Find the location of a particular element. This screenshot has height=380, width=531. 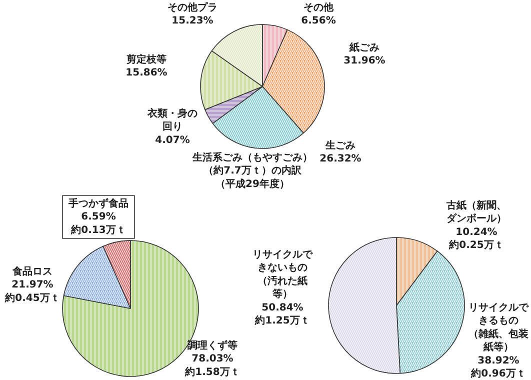

text: 食品ロス21.97%約0.45万ｔ is located at coordinates (32, 285).